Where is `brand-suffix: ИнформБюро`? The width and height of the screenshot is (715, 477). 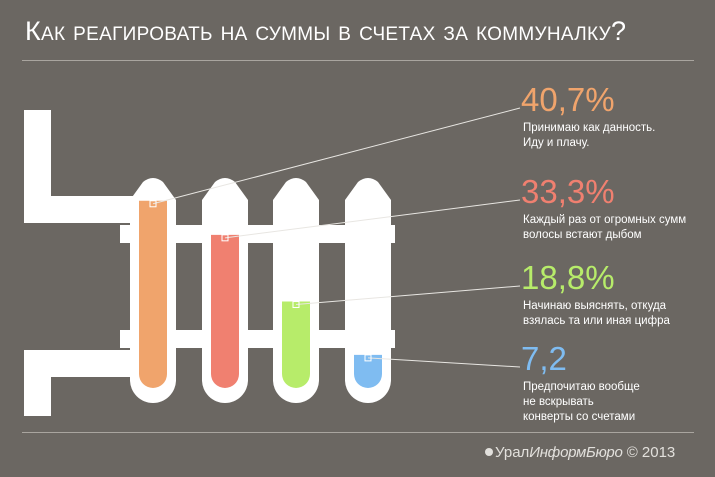
brand-suffix: ИнформБюро is located at coordinates (576, 452).